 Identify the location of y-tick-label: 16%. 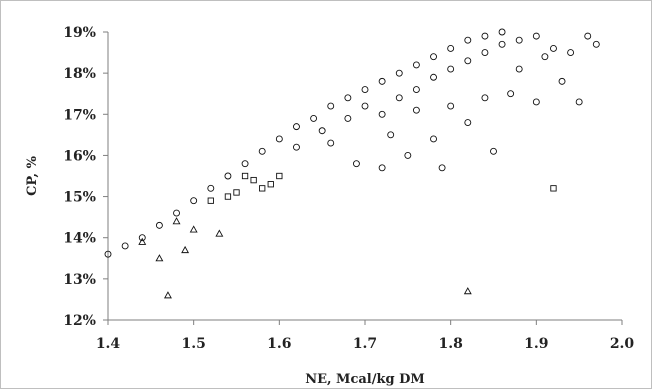
(79, 156).